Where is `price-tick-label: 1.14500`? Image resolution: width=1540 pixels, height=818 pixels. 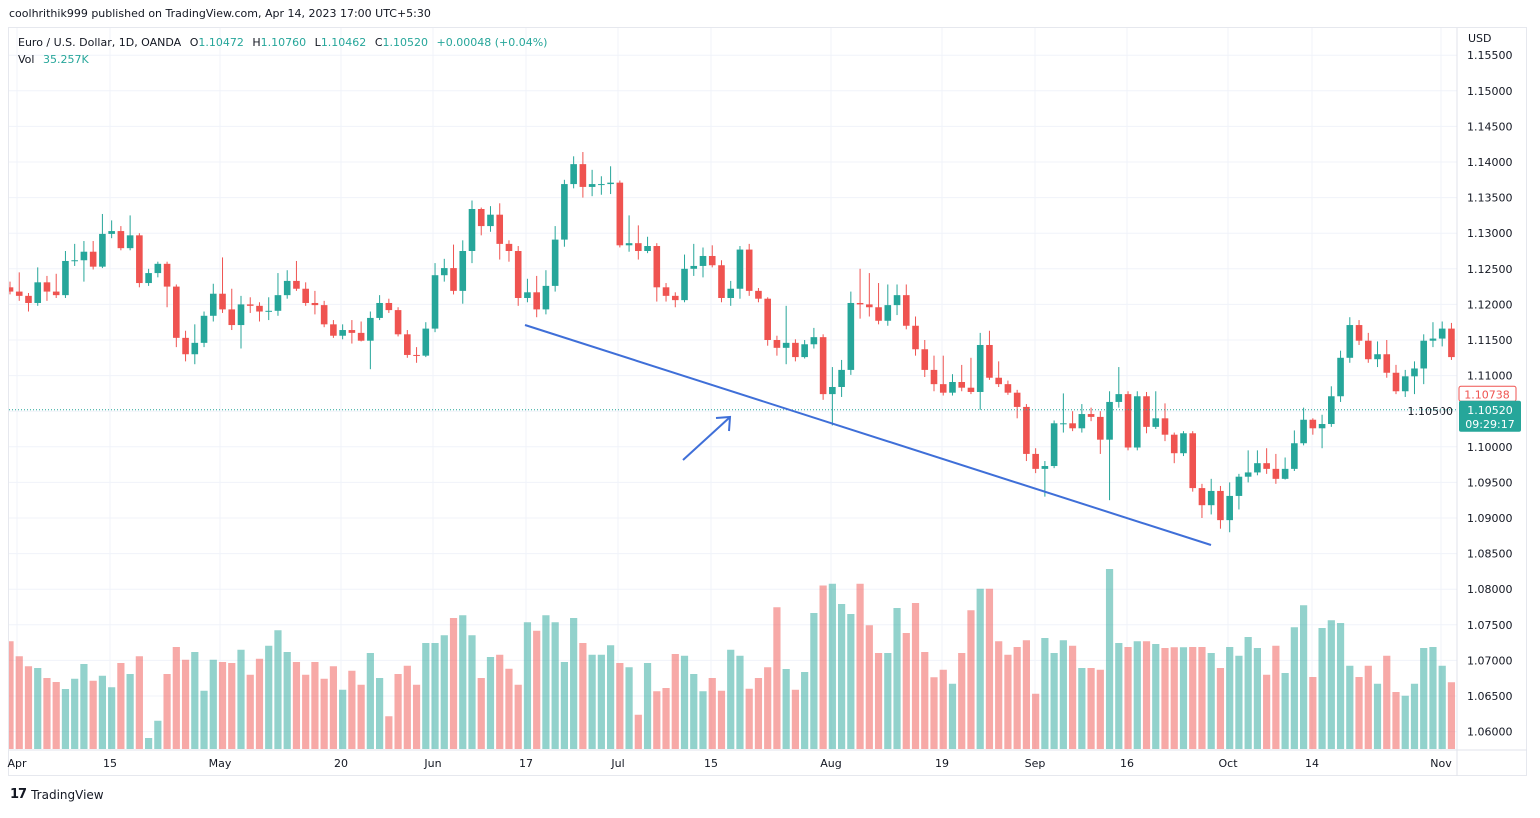
price-tick-label: 1.14500 is located at coordinates (1490, 126).